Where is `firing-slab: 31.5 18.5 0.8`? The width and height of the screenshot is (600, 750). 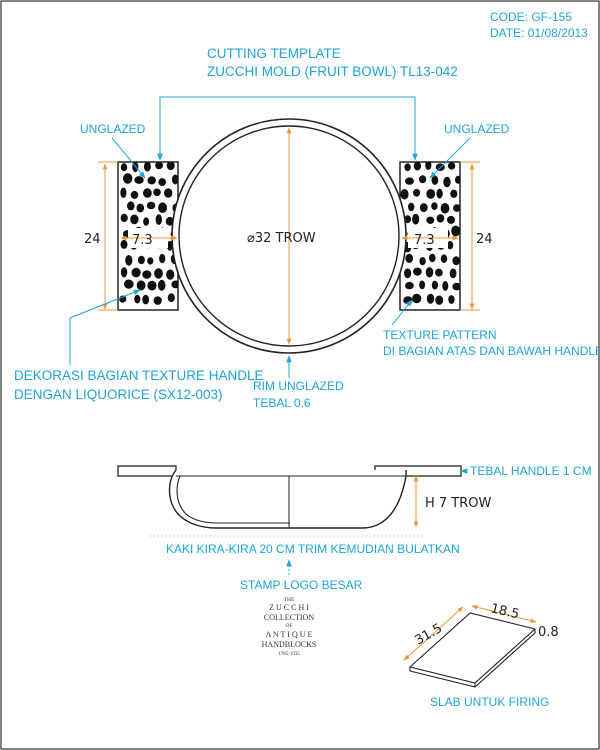
firing-slab: 31.5 18.5 0.8 is located at coordinates (481, 644).